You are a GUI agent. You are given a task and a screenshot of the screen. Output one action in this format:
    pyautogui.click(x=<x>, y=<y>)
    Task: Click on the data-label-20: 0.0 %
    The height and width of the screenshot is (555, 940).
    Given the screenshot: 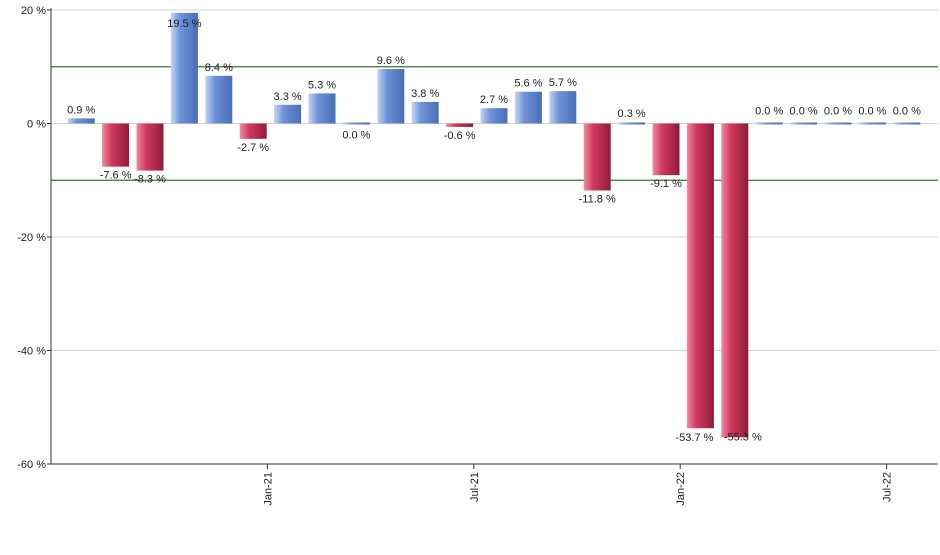 What is the action you would take?
    pyautogui.click(x=769, y=112)
    